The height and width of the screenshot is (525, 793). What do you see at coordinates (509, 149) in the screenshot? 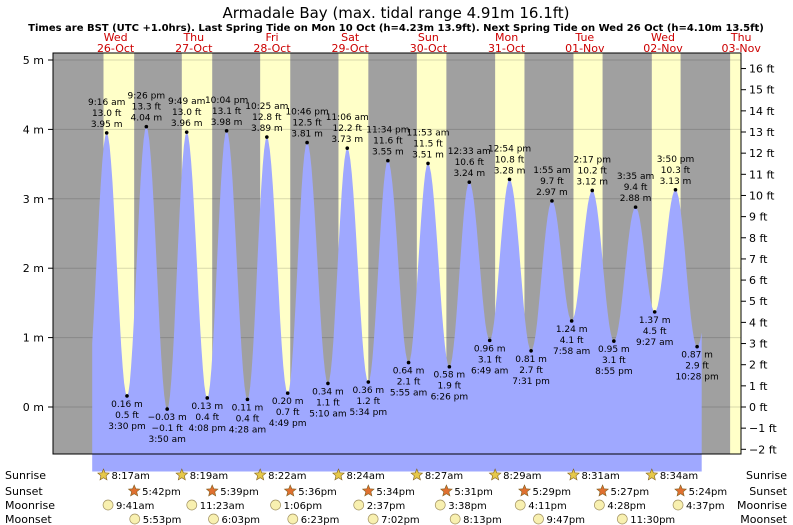
I see `tide-time: 12:54 pm` at bounding box center [509, 149].